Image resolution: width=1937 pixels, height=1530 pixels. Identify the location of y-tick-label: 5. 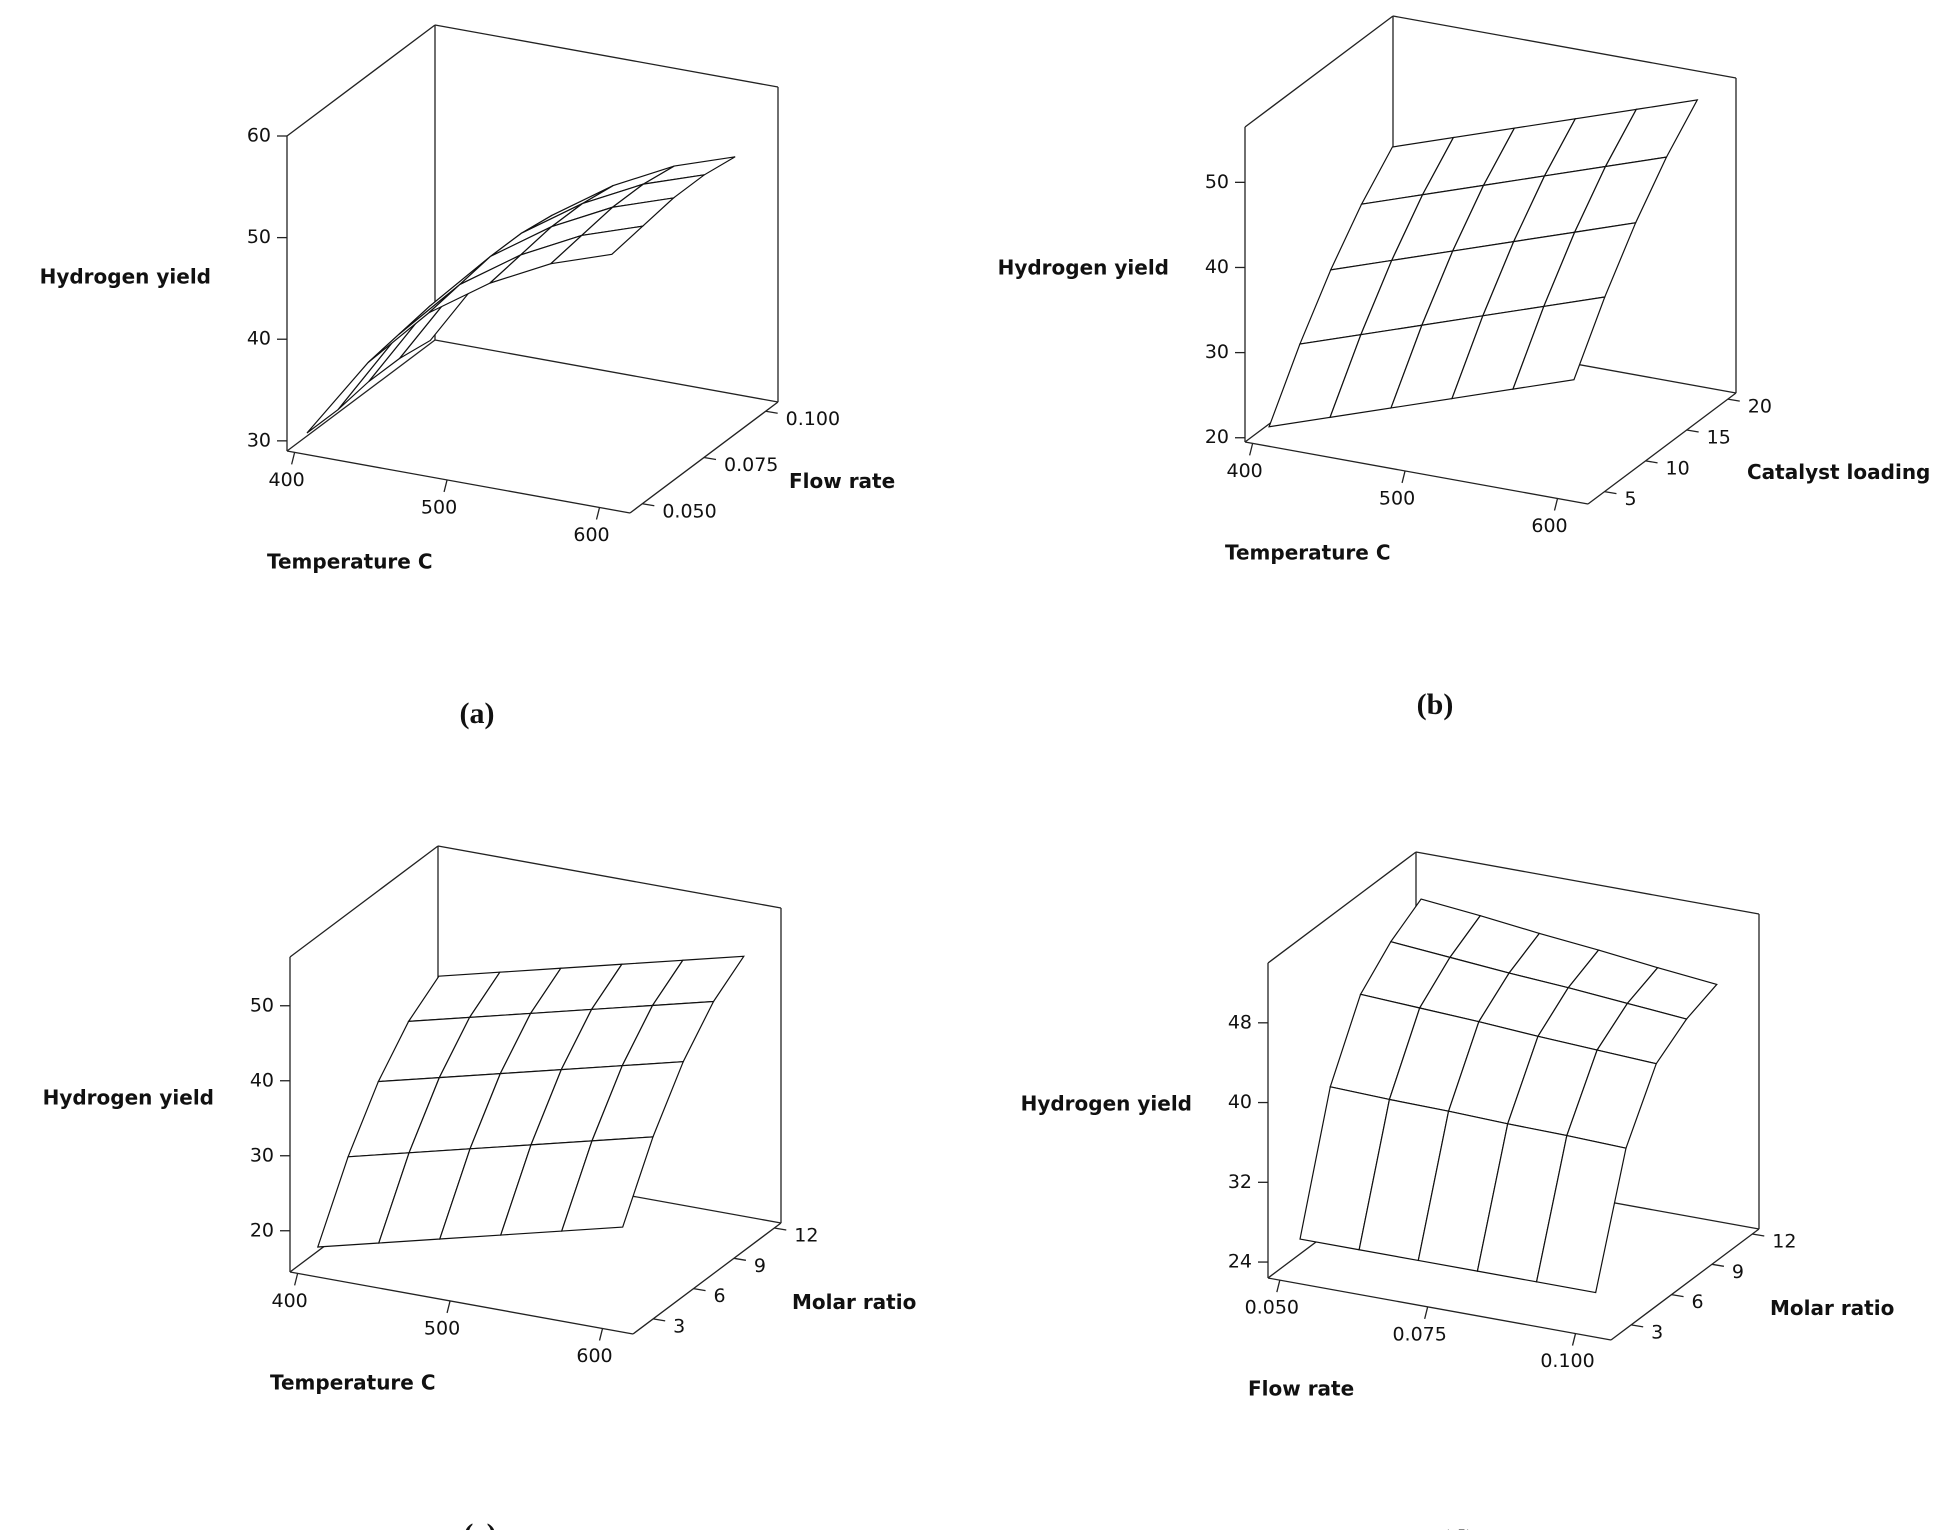
(1630, 499).